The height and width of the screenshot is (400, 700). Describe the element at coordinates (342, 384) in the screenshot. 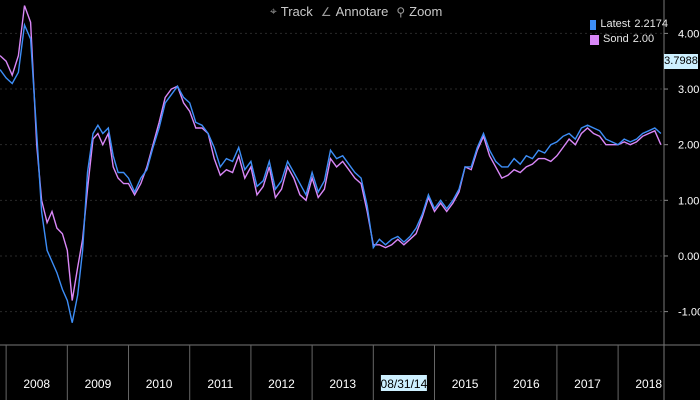

I see `x-tick-label: 2013` at that location.